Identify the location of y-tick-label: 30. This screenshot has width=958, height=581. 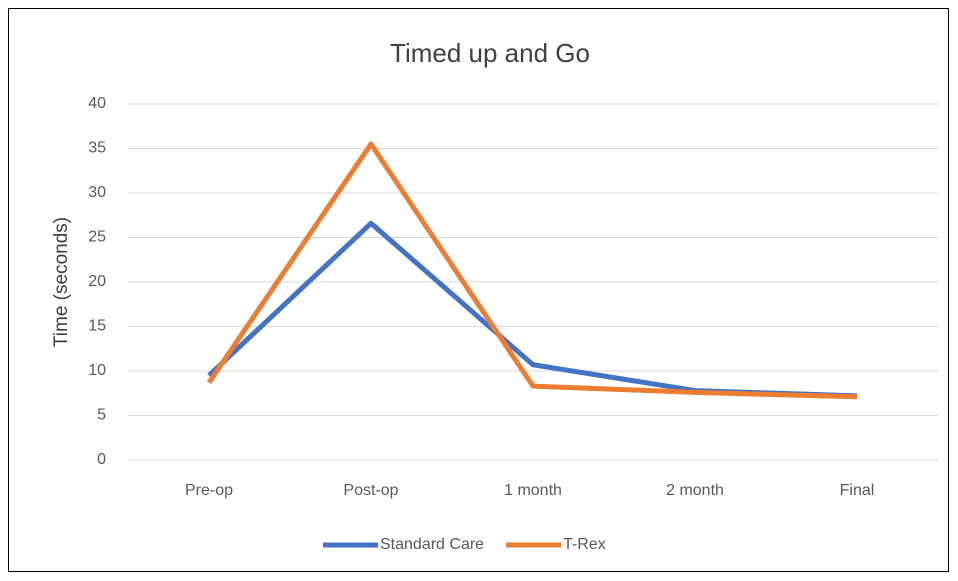
(97, 192).